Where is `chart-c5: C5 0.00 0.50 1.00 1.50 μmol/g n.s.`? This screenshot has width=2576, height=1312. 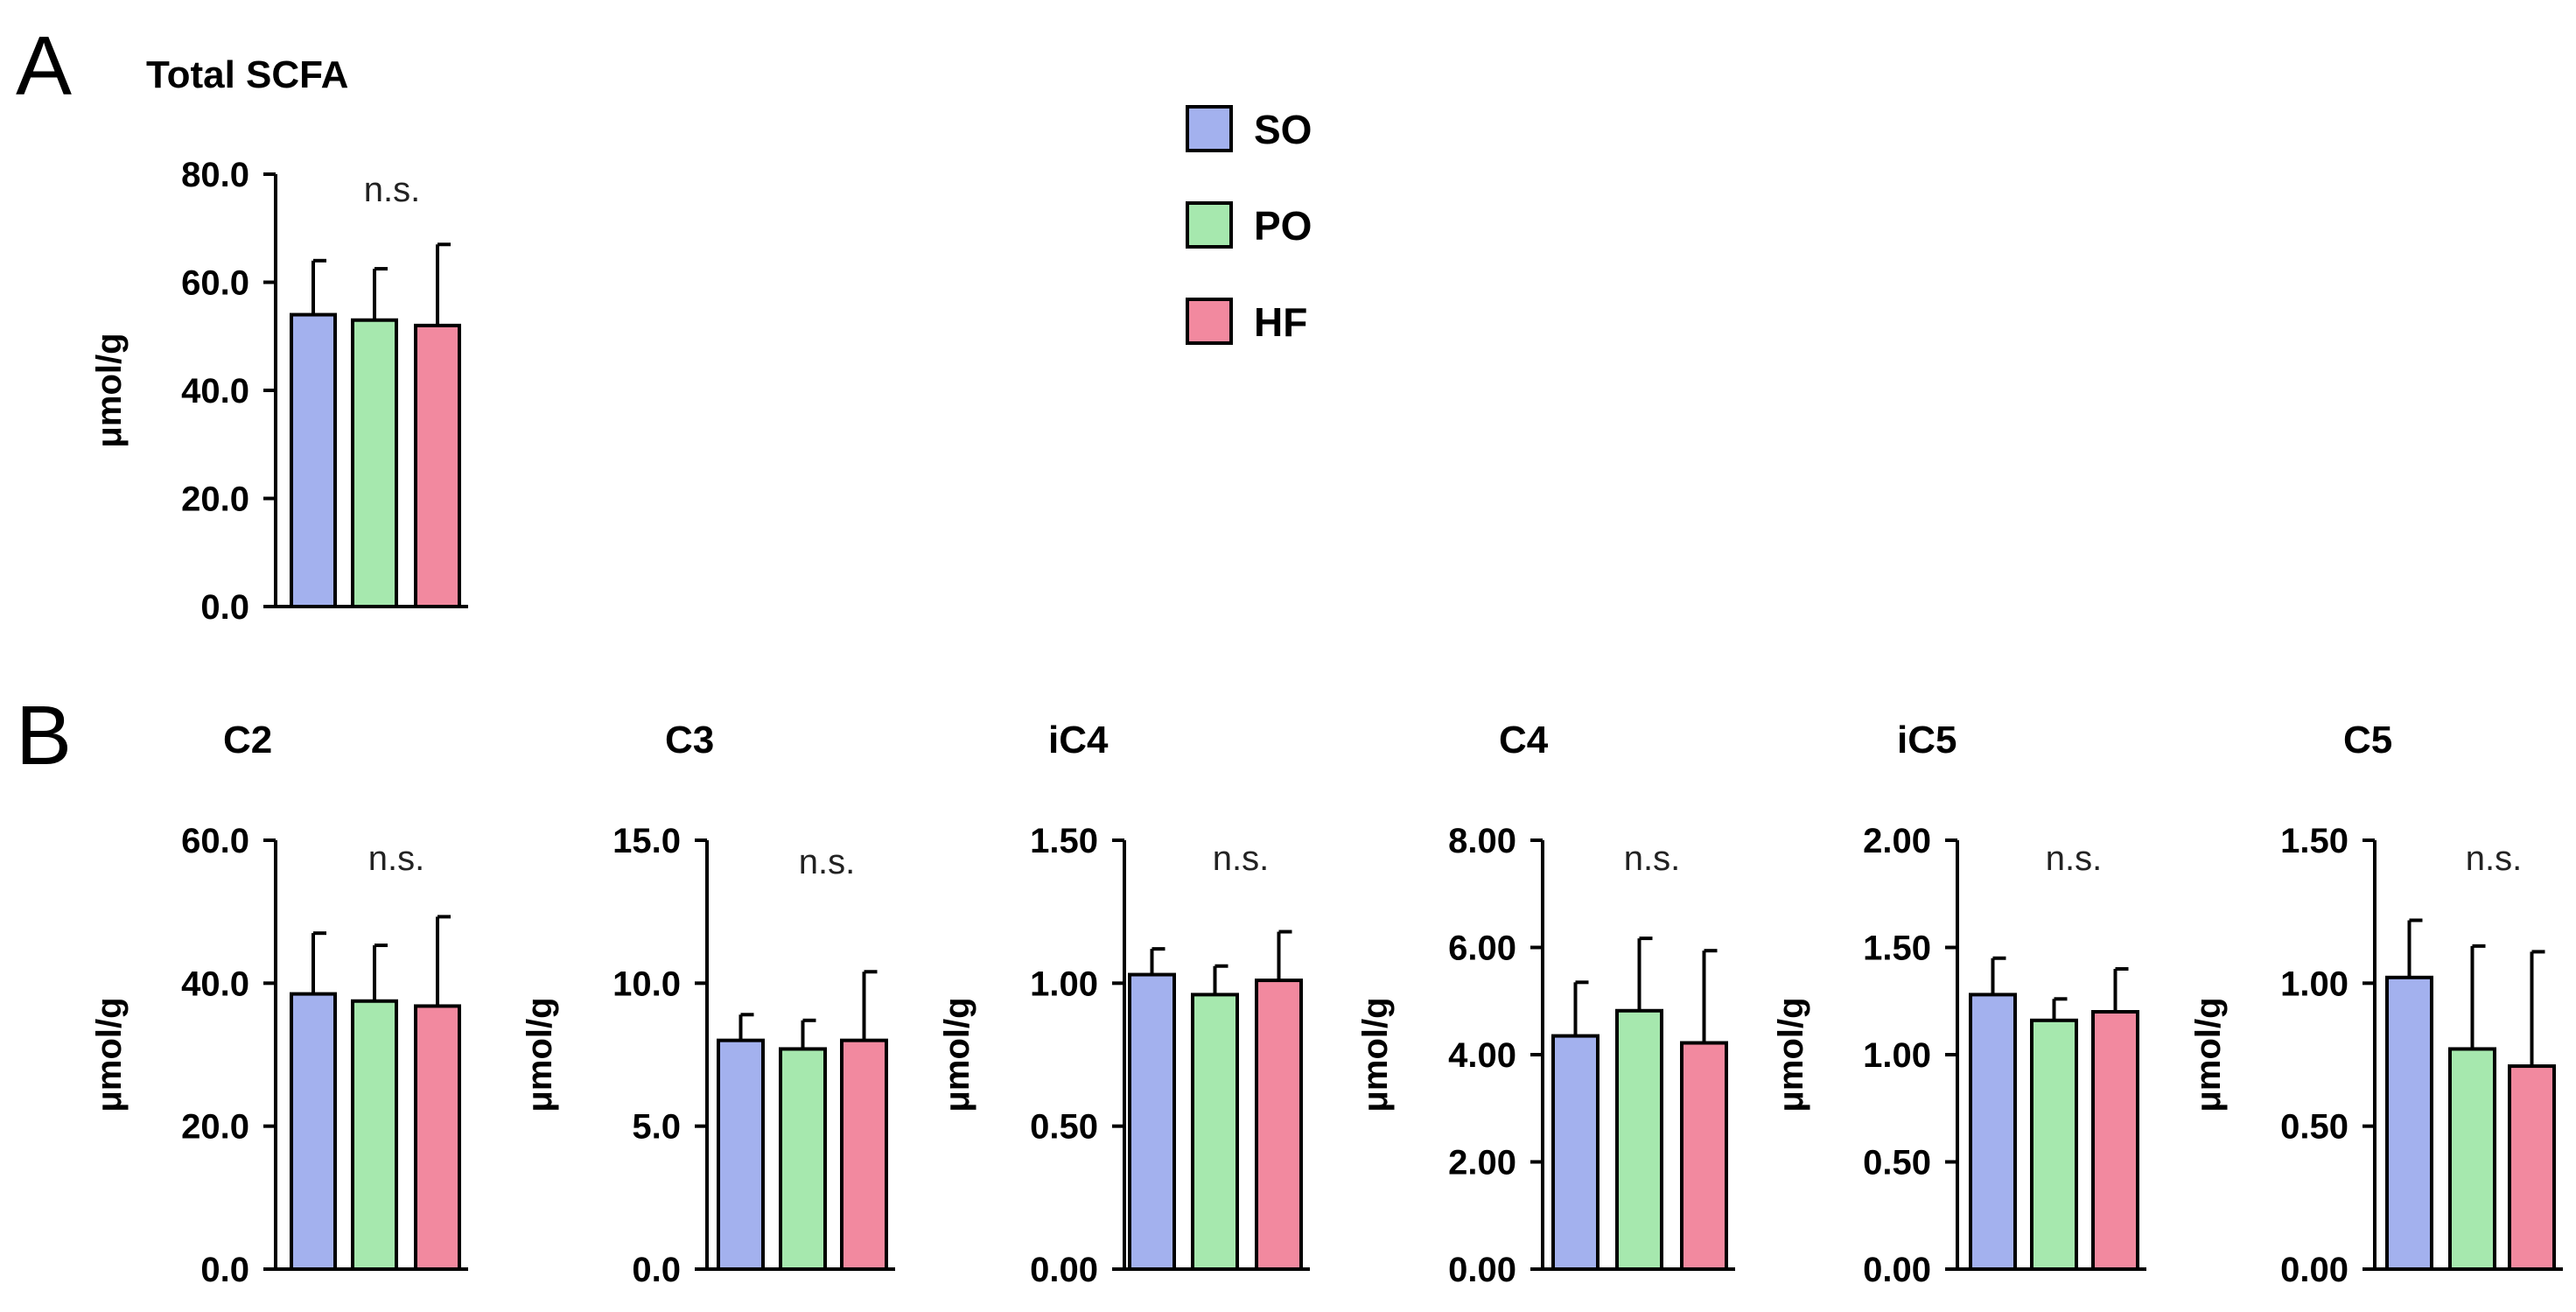
chart-c5: C5 0.00 0.50 1.00 1.50 μmol/g n.s. is located at coordinates (2376, 1004).